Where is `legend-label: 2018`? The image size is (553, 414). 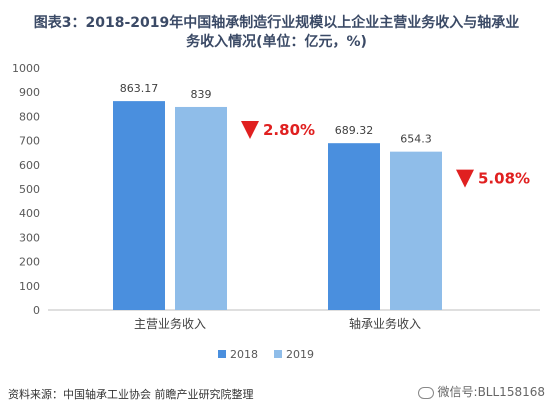
legend-label: 2018 is located at coordinates (244, 354).